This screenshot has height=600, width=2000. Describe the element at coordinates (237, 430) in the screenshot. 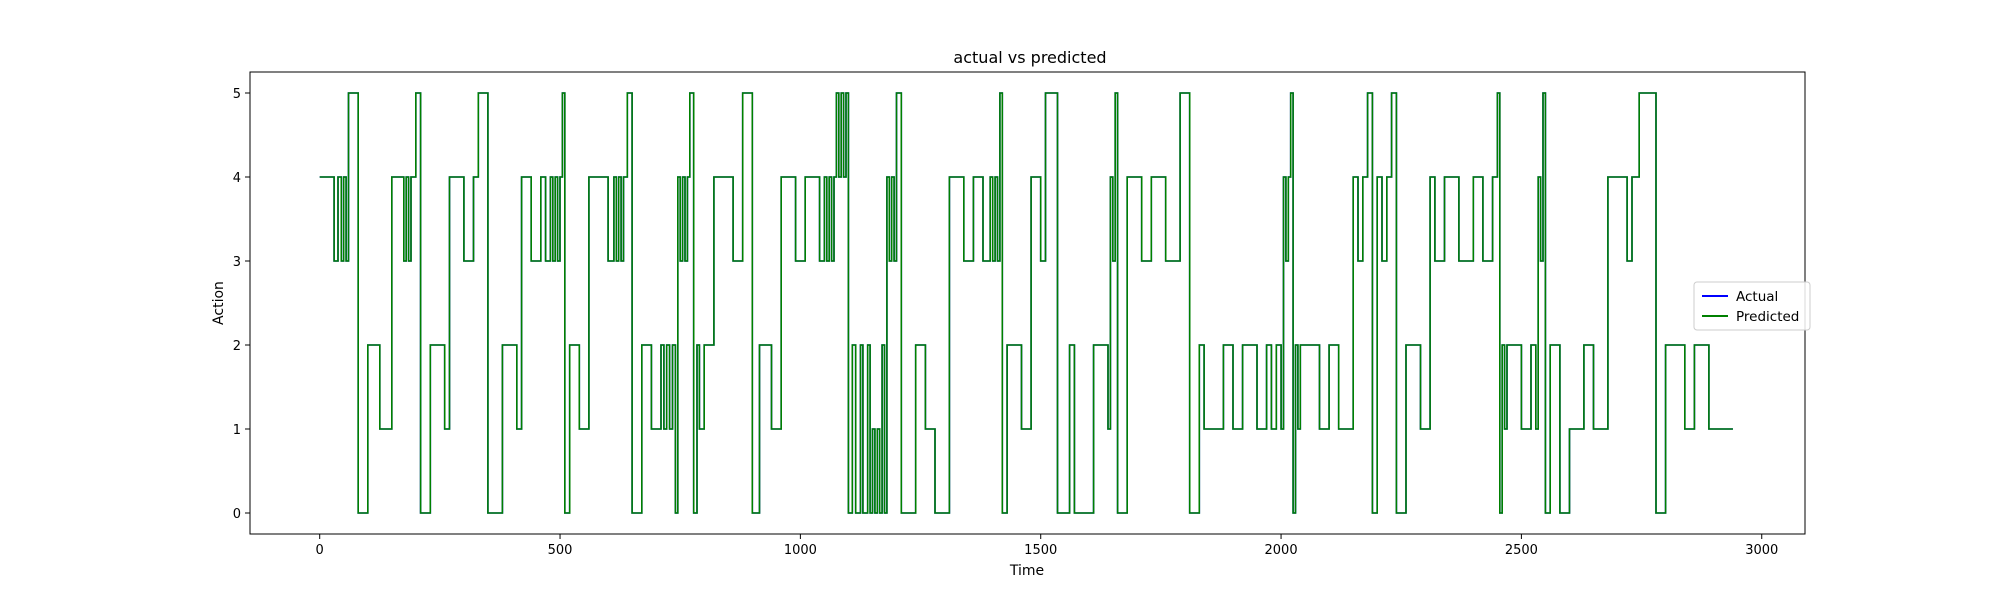

I see `y-tick-label: 1` at that location.